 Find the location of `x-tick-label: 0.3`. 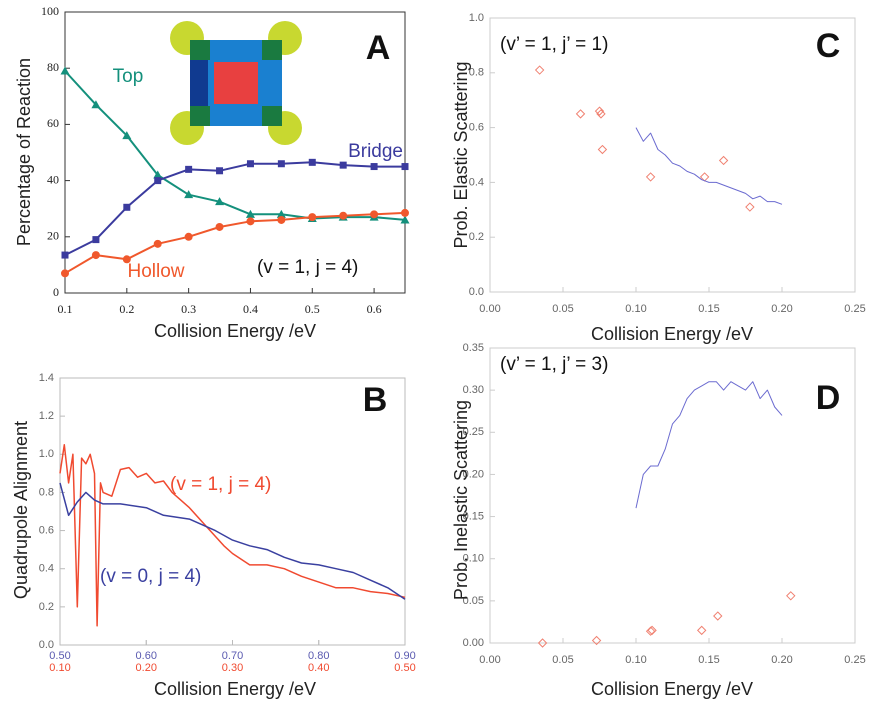

x-tick-label: 0.3 is located at coordinates (188, 309).